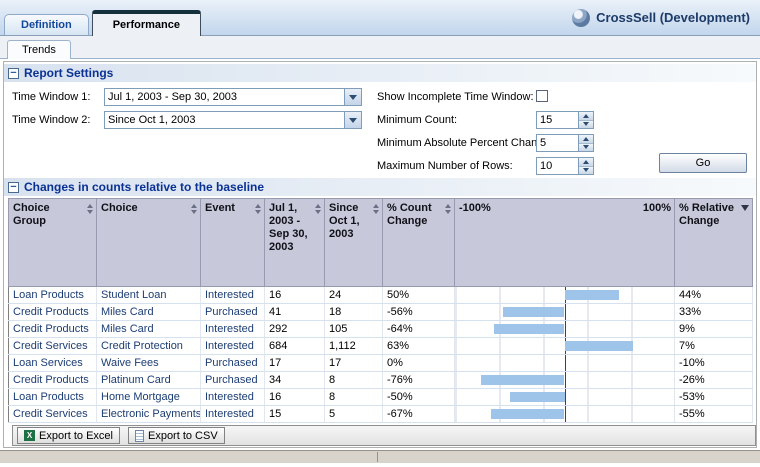 The width and height of the screenshot is (760, 467). What do you see at coordinates (139, 435) in the screenshot?
I see `csv-file-icon` at bounding box center [139, 435].